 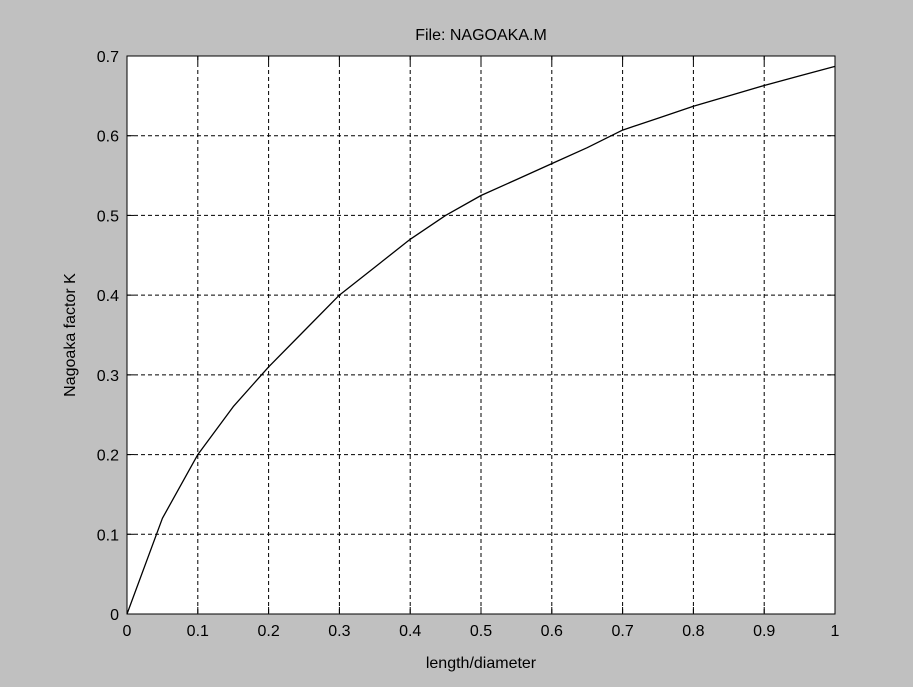 I want to click on x-axis-label: length/diameter, so click(x=481, y=663).